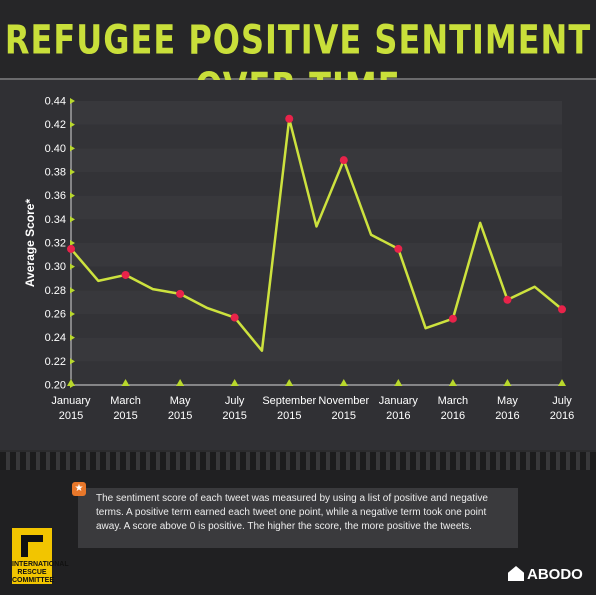 This screenshot has width=596, height=595. I want to click on y-tick-label: 0.42, so click(55, 125).